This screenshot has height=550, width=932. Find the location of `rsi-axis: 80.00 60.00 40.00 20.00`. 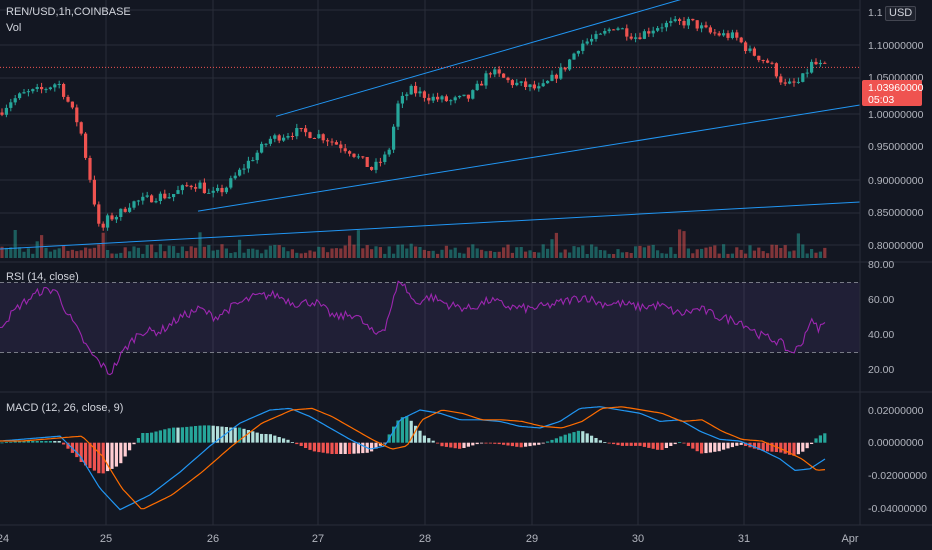

rsi-axis: 80.00 60.00 40.00 20.00 is located at coordinates (881, 317).